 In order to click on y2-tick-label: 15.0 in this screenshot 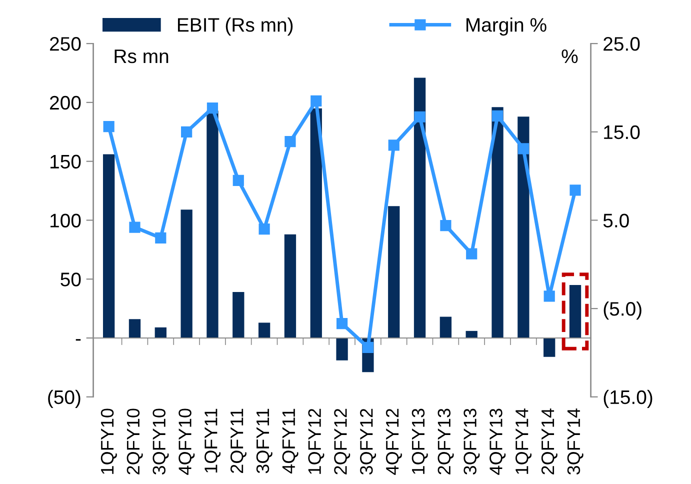, I will do `click(622, 132)`.